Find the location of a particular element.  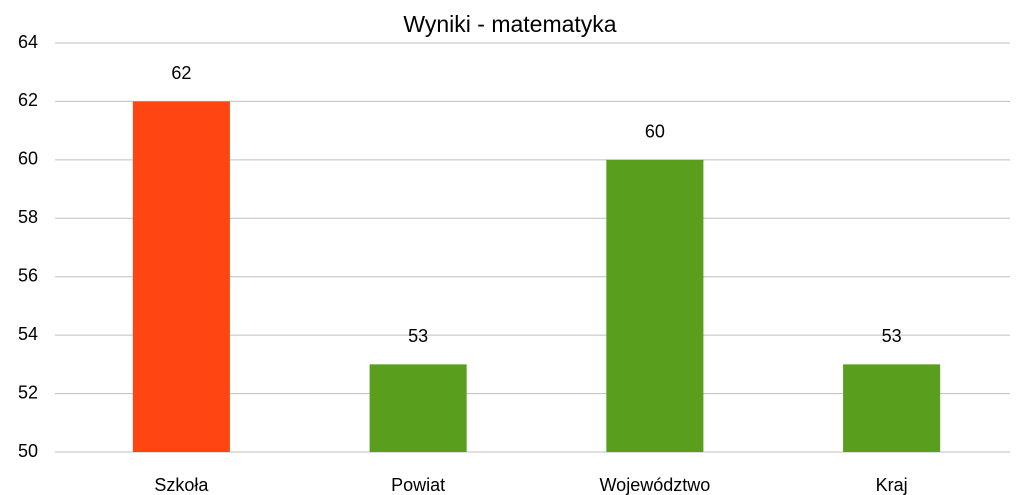

y-tick-label: 58 is located at coordinates (28, 217).